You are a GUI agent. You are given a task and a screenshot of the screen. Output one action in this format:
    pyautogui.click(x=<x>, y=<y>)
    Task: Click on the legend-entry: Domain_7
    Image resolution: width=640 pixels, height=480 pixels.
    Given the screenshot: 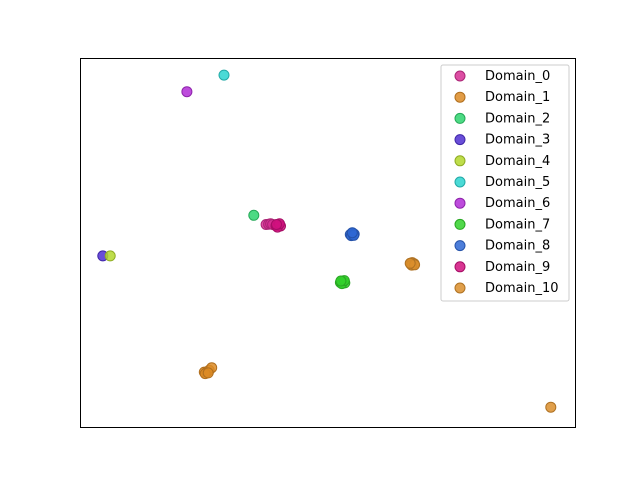 What is the action you would take?
    pyautogui.click(x=502, y=224)
    